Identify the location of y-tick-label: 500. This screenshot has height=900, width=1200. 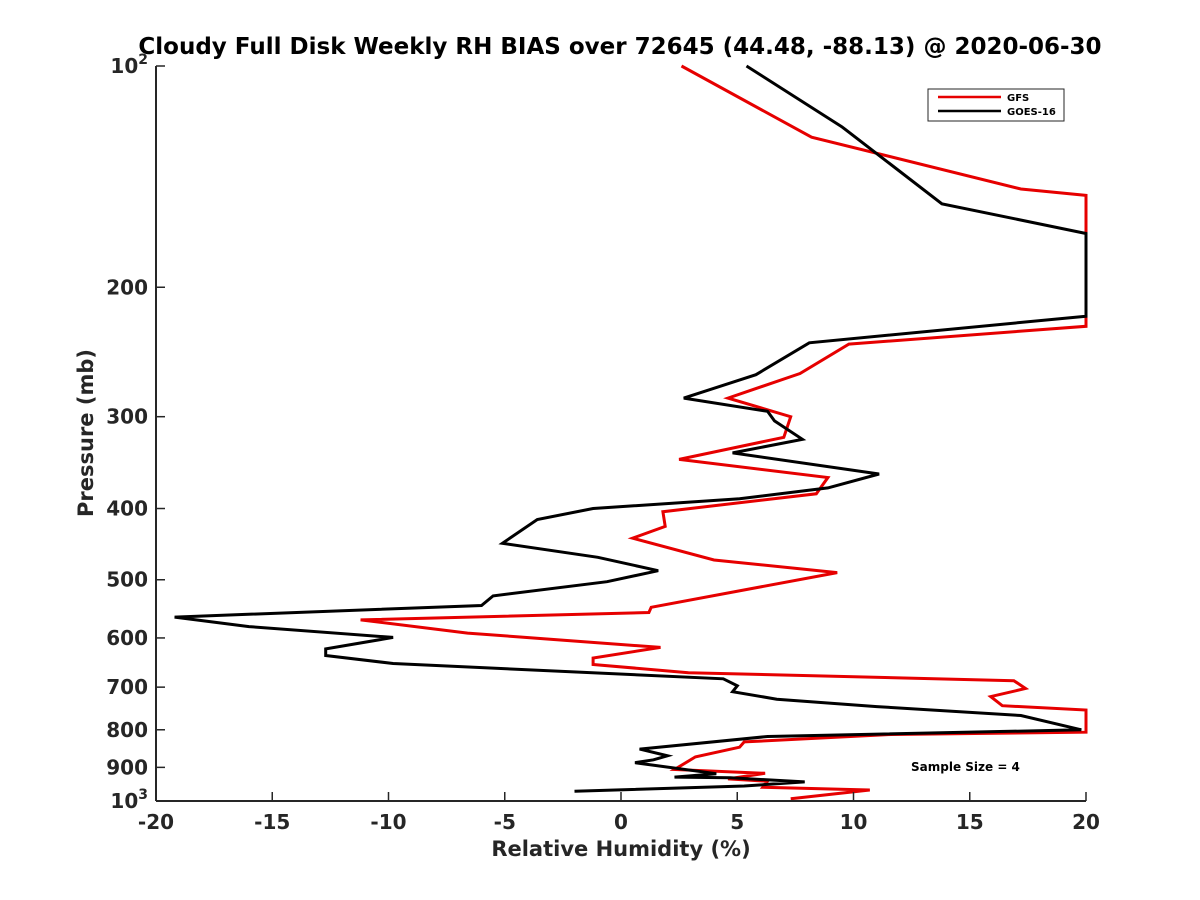
(127, 580).